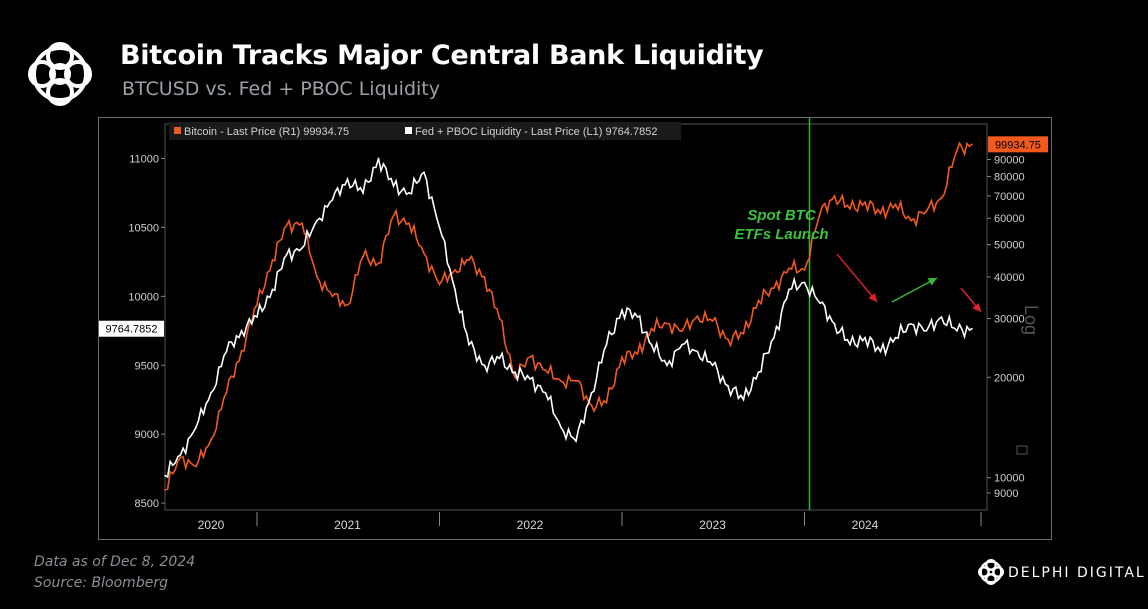  I want to click on left-axis-tick-label: 9000, so click(147, 435).